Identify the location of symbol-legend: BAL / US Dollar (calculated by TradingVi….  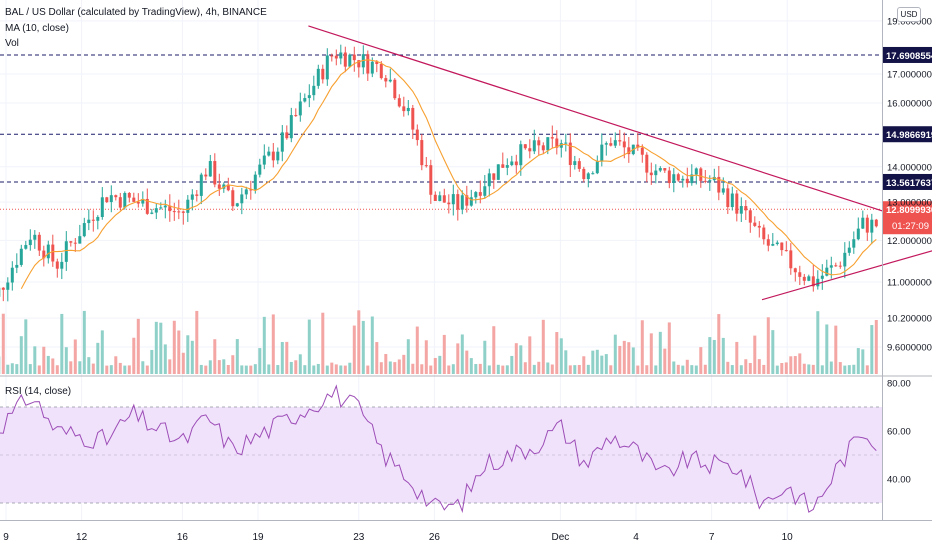
(136, 12).